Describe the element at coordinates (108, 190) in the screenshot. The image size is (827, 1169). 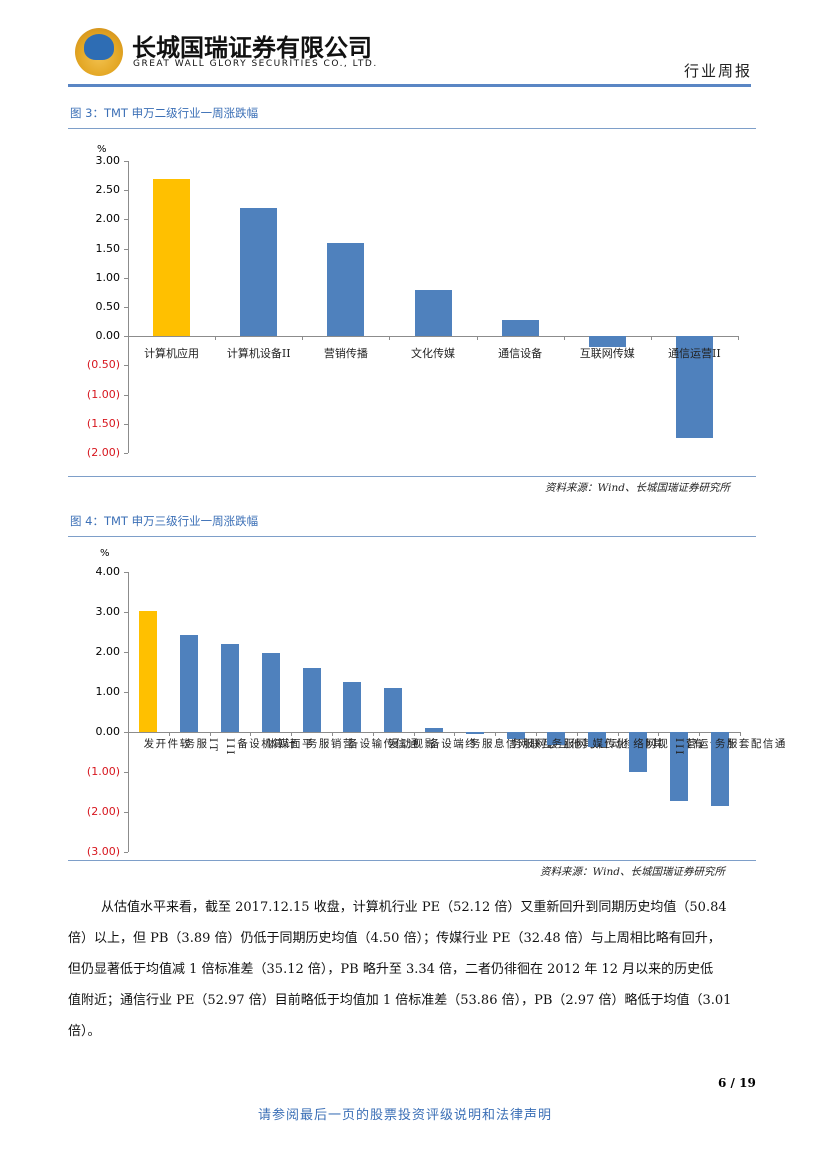
I see `y-tick-label: 2.50` at that location.